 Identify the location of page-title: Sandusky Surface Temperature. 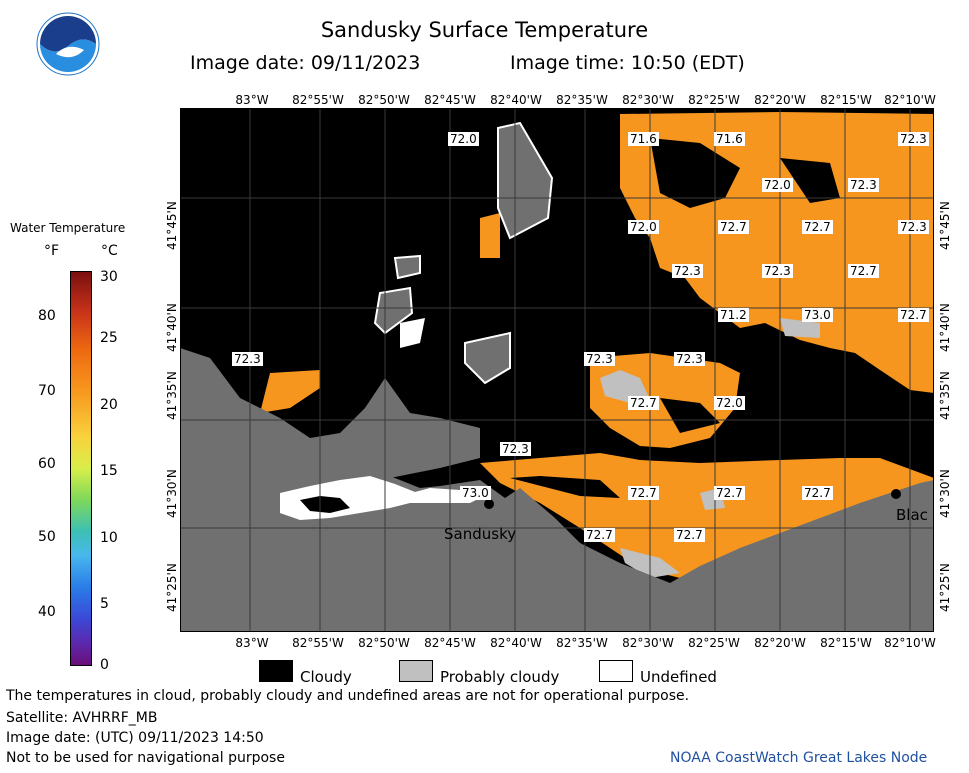
(484, 30).